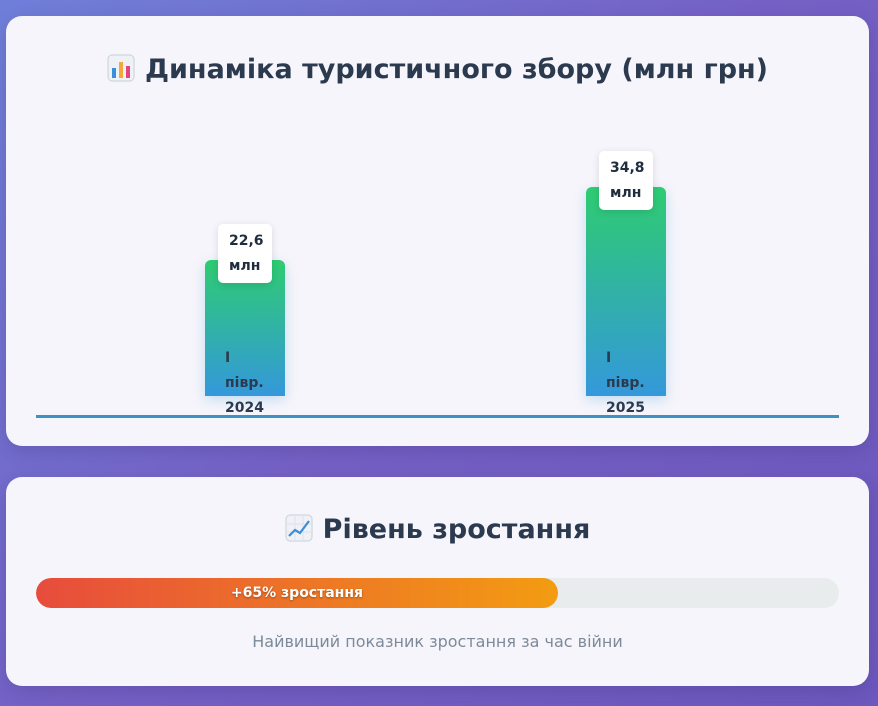 The height and width of the screenshot is (706, 878). I want to click on chart-title-row: Динаміка туристичного збору (млн грн), so click(437, 71).